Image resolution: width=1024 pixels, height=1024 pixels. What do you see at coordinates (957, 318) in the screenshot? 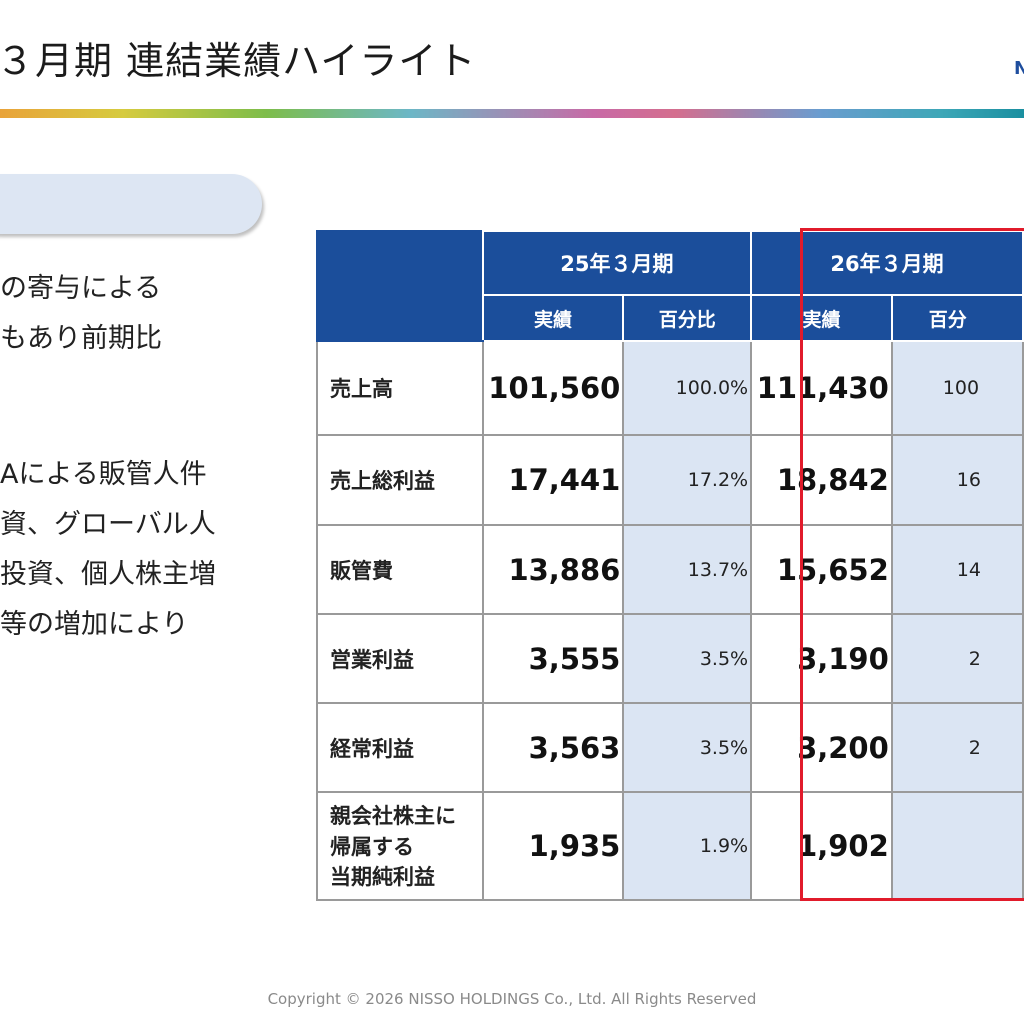
I see `subheader-ratio-fy26: 百分` at bounding box center [957, 318].